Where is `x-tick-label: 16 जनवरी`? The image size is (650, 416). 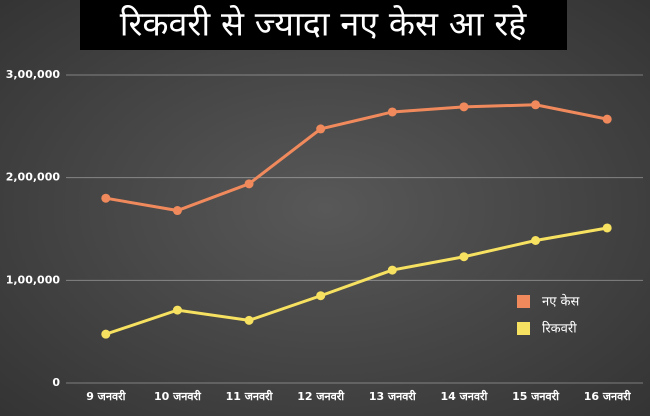 x-tick-label: 16 जनवरी is located at coordinates (608, 396).